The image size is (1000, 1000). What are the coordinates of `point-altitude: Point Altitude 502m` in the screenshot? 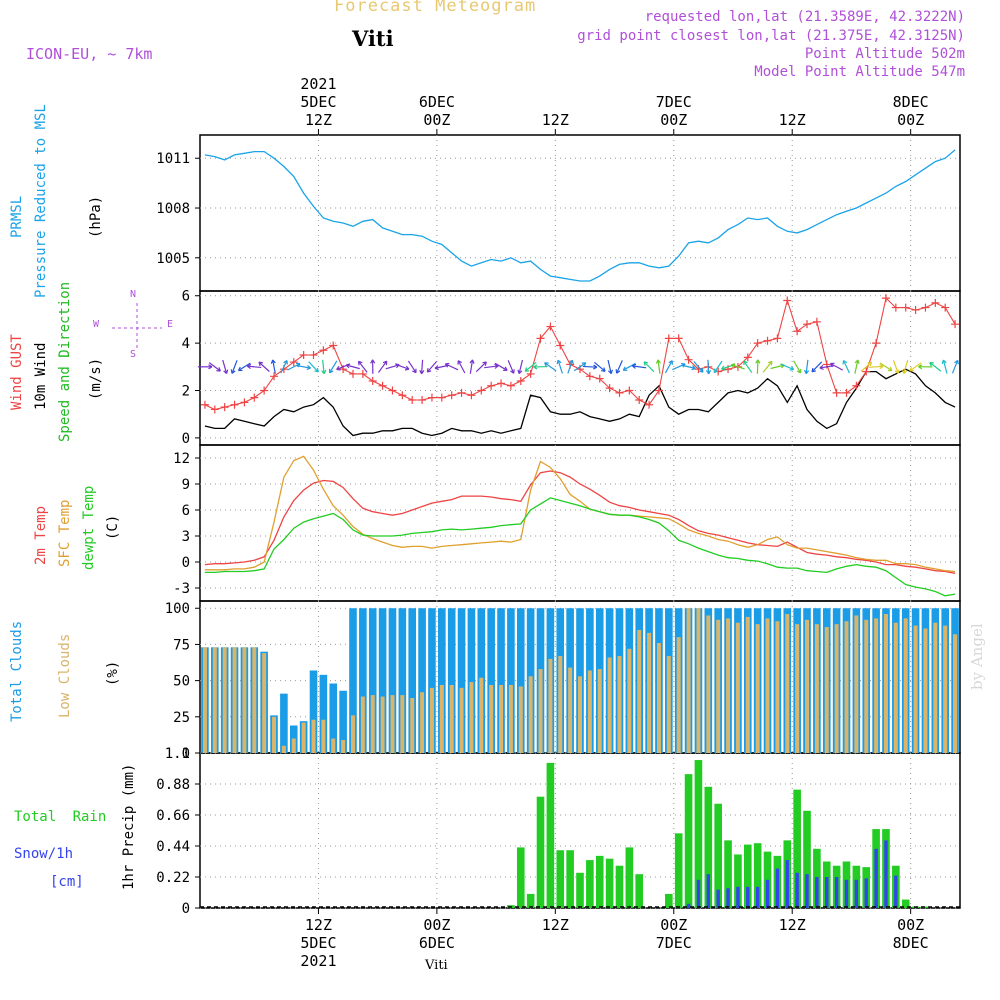 It's located at (884, 54).